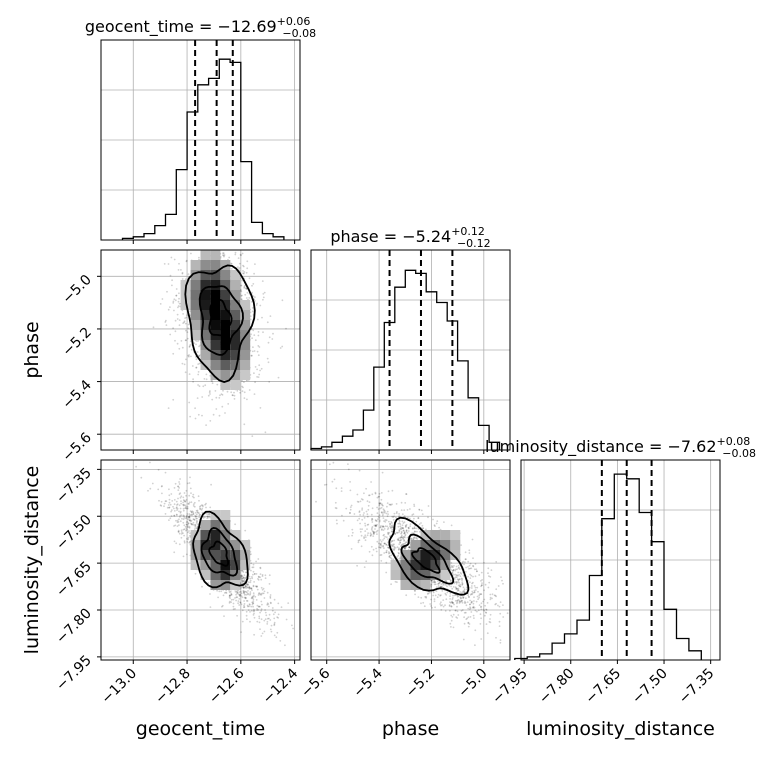 The height and width of the screenshot is (760, 760). Describe the element at coordinates (368, 682) in the screenshot. I see `x-tick-label-phase: −5.4` at that location.